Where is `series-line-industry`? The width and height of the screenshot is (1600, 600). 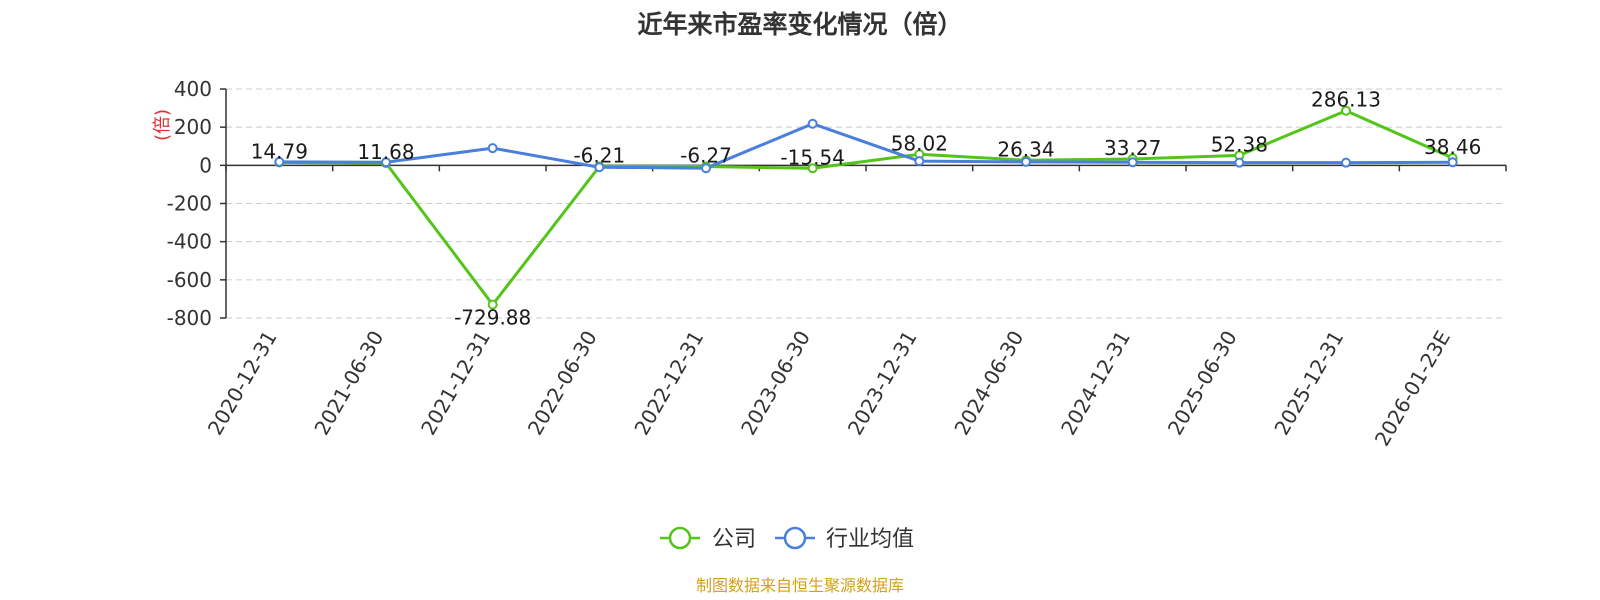 series-line-industry is located at coordinates (866, 146).